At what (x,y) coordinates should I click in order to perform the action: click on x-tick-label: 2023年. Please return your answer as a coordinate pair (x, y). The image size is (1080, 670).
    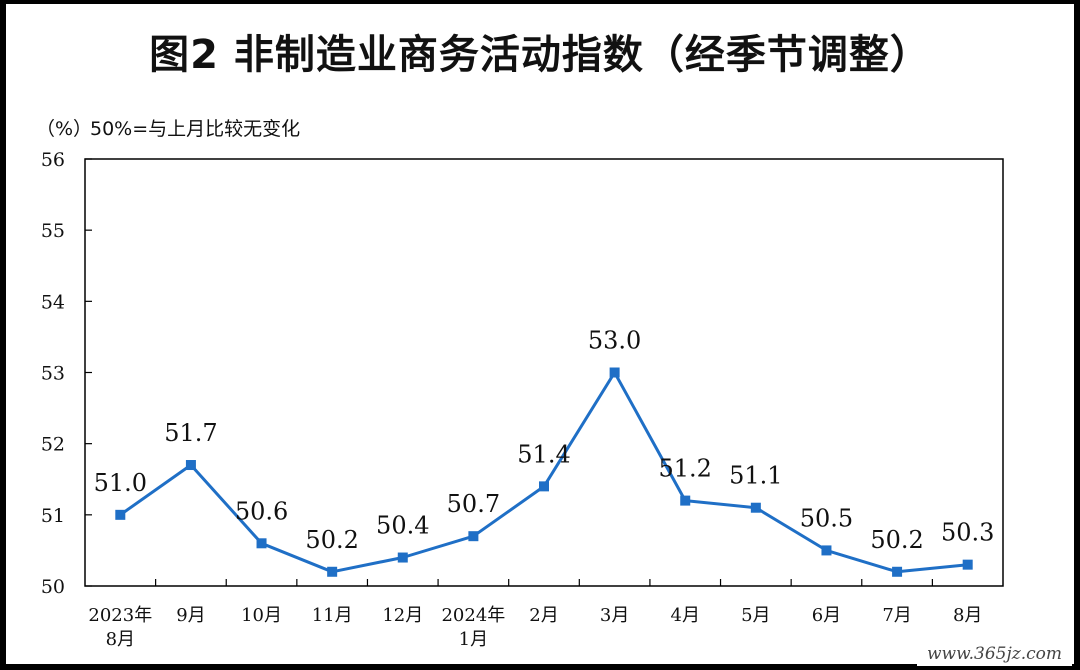
    Looking at the image, I should click on (120, 615).